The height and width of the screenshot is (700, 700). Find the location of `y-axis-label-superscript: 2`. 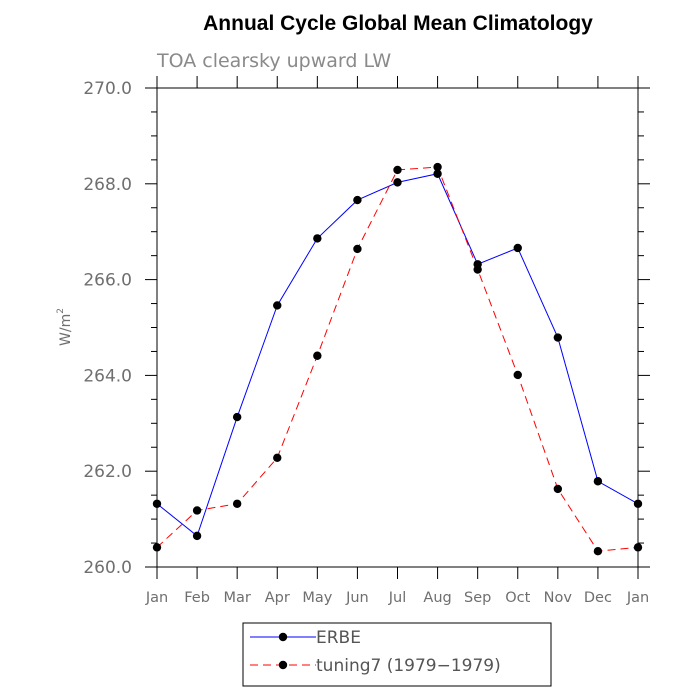

y-axis-label-superscript: 2 is located at coordinates (61, 311).